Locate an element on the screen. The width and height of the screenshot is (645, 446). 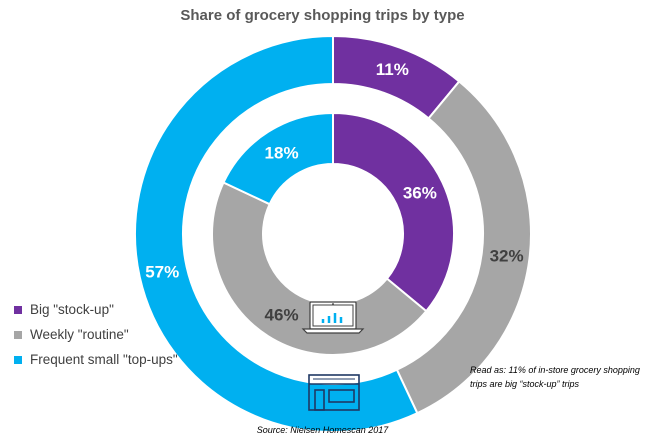
legend-item-top-ups: Frequent small "top-ups" is located at coordinates (96, 359).